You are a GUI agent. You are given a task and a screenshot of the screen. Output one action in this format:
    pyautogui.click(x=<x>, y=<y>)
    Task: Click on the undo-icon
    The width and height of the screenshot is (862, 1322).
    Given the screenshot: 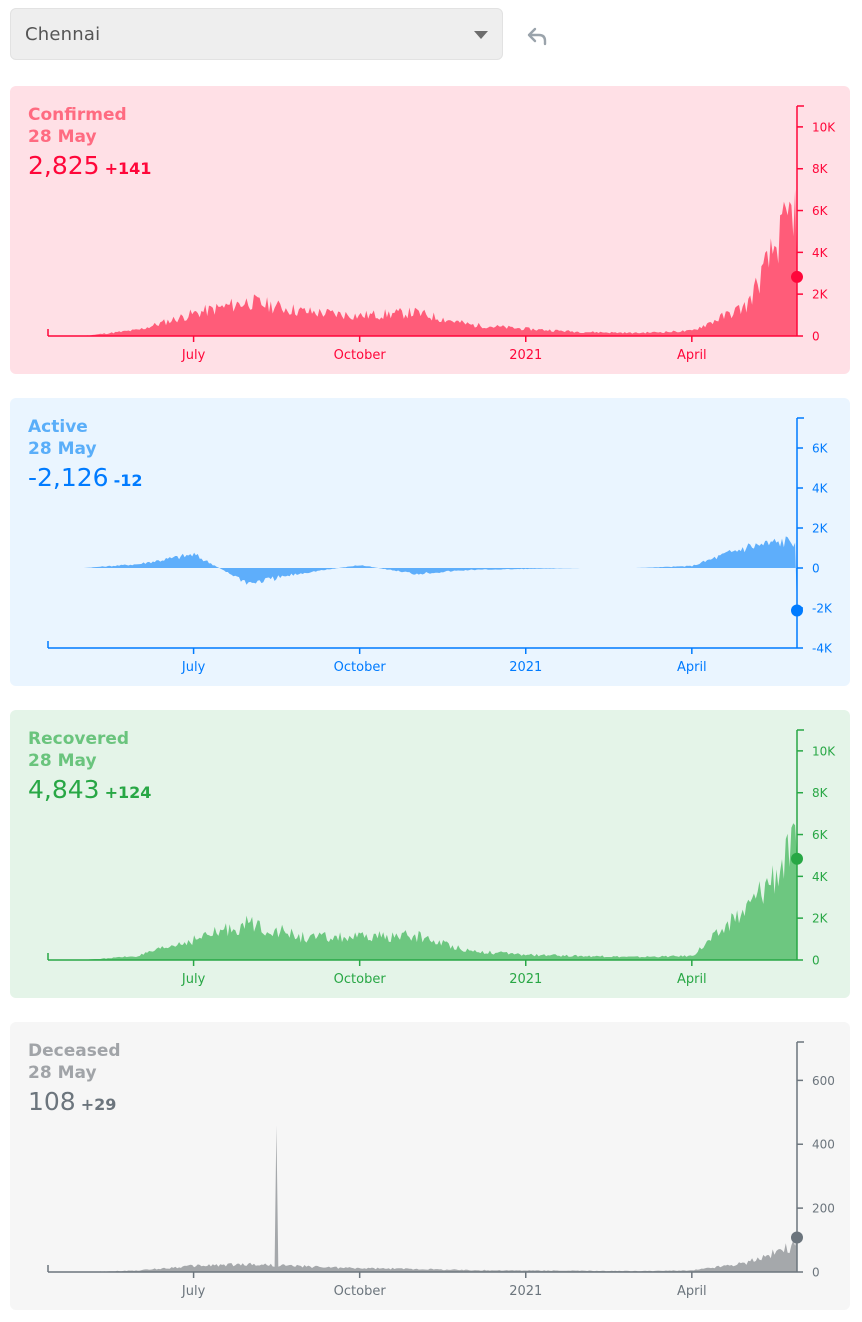 What is the action you would take?
    pyautogui.click(x=536, y=36)
    